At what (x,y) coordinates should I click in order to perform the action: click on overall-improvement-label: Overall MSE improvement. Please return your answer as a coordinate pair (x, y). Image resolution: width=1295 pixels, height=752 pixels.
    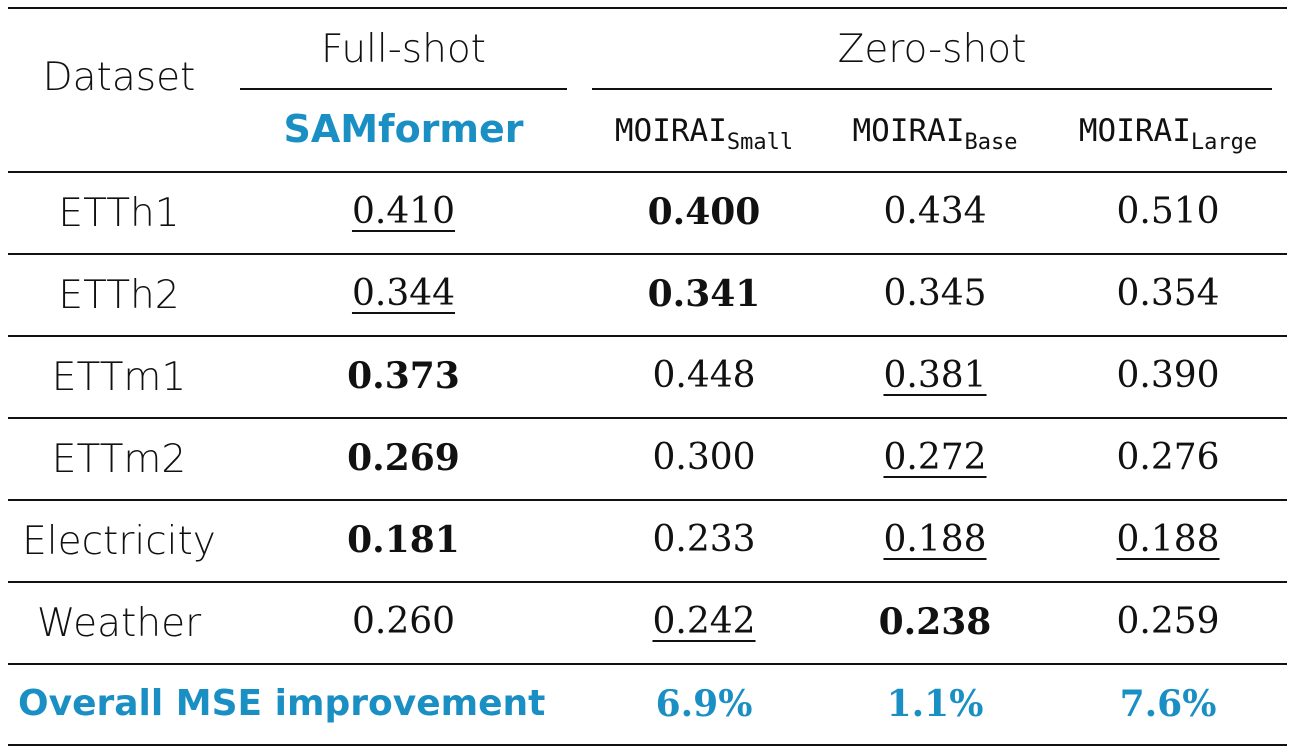
    Looking at the image, I should click on (282, 703).